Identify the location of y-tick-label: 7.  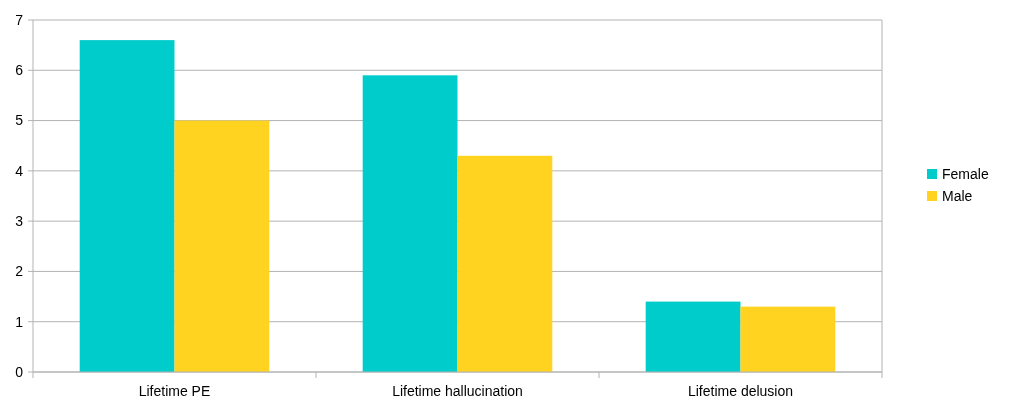
(19, 19).